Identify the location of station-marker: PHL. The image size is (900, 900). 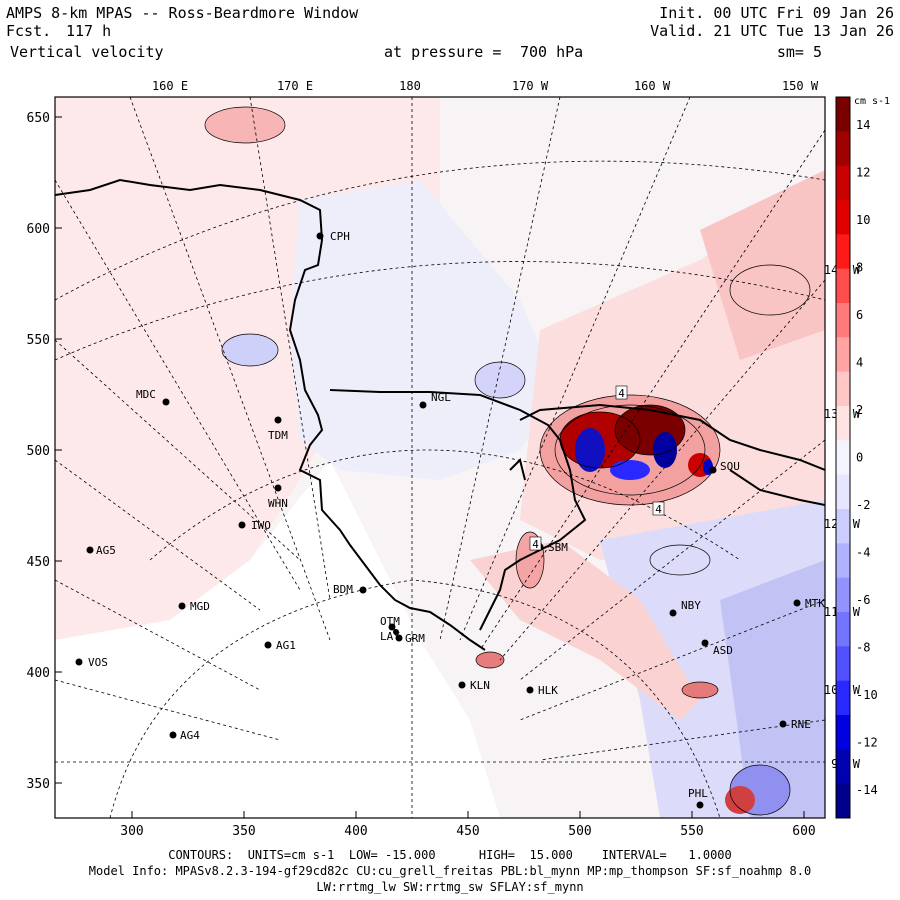
(698, 798).